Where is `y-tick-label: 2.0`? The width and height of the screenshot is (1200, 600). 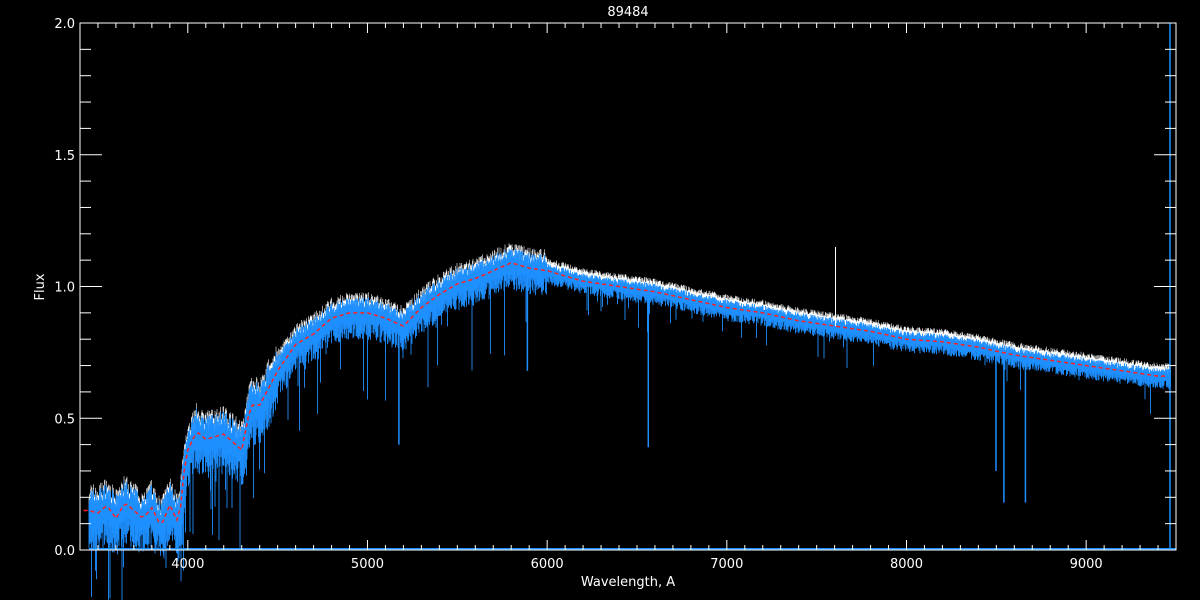
y-tick-label: 2.0 is located at coordinates (64, 24).